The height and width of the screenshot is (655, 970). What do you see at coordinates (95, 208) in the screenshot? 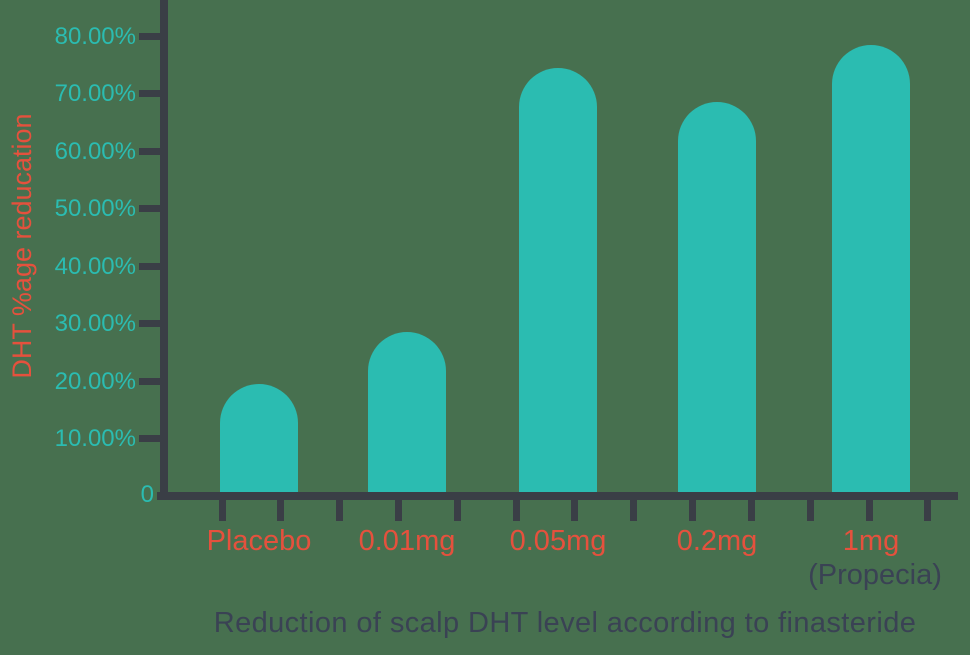
I see `y-tick-label: 50.00%` at bounding box center [95, 208].